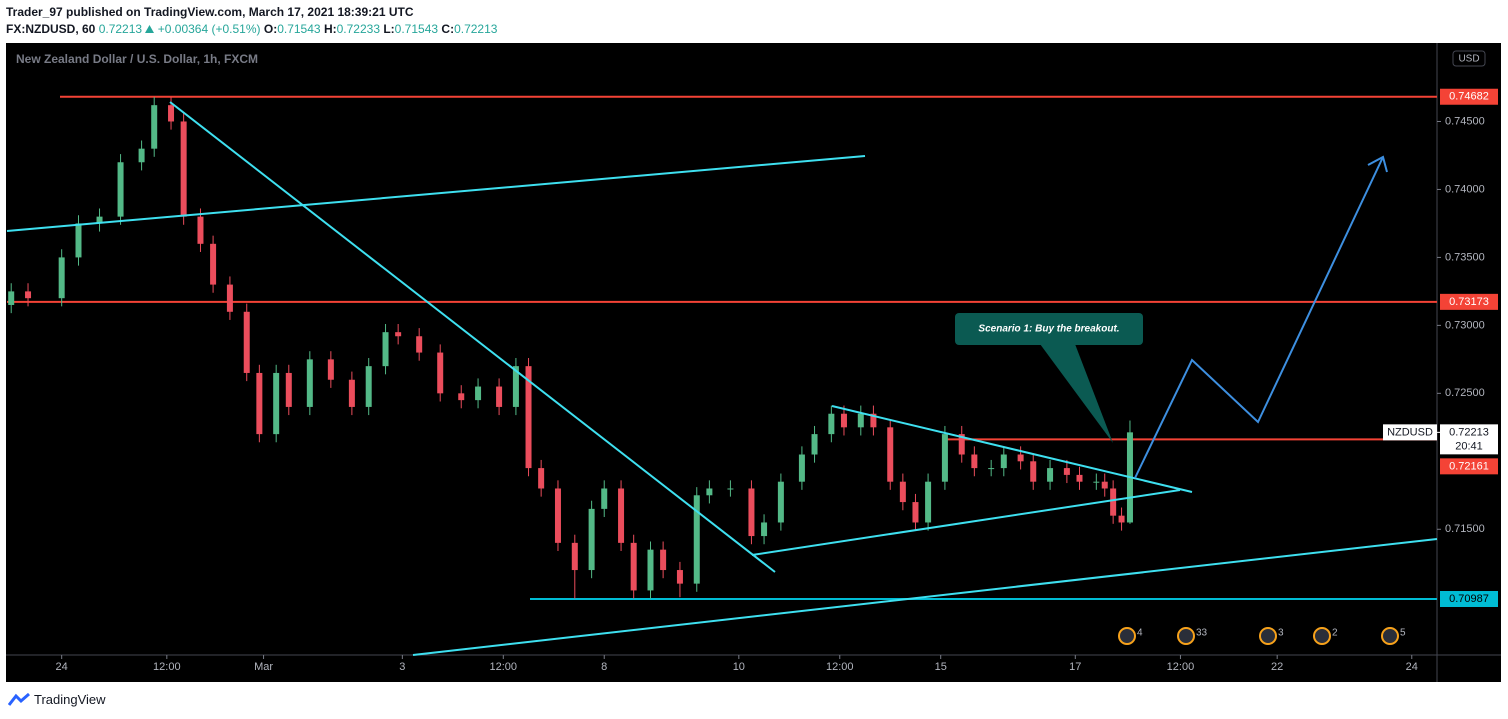  I want to click on x-tick-label: 3, so click(402, 667).